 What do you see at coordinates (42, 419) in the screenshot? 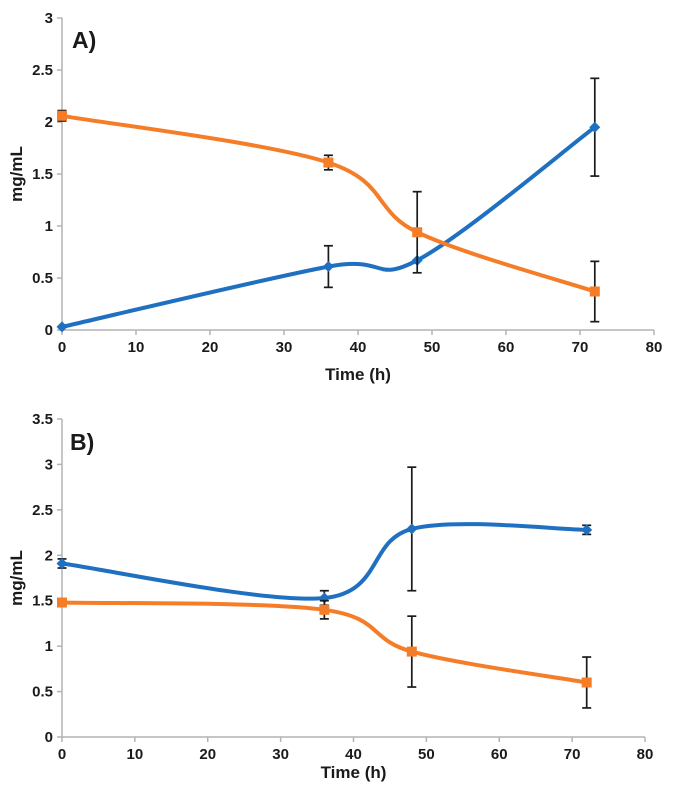
I see `y-tick-label: 3.5` at bounding box center [42, 419].